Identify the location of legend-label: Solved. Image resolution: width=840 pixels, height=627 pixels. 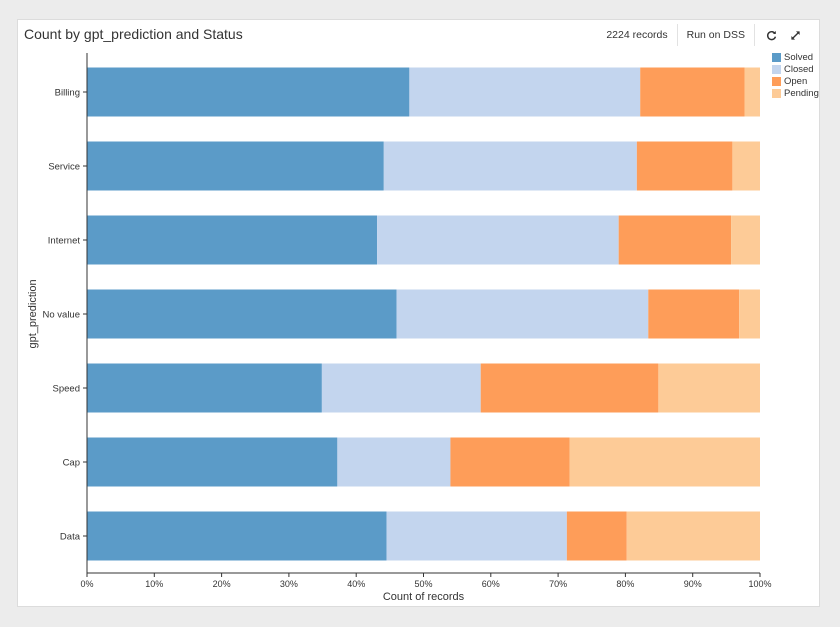
(799, 57).